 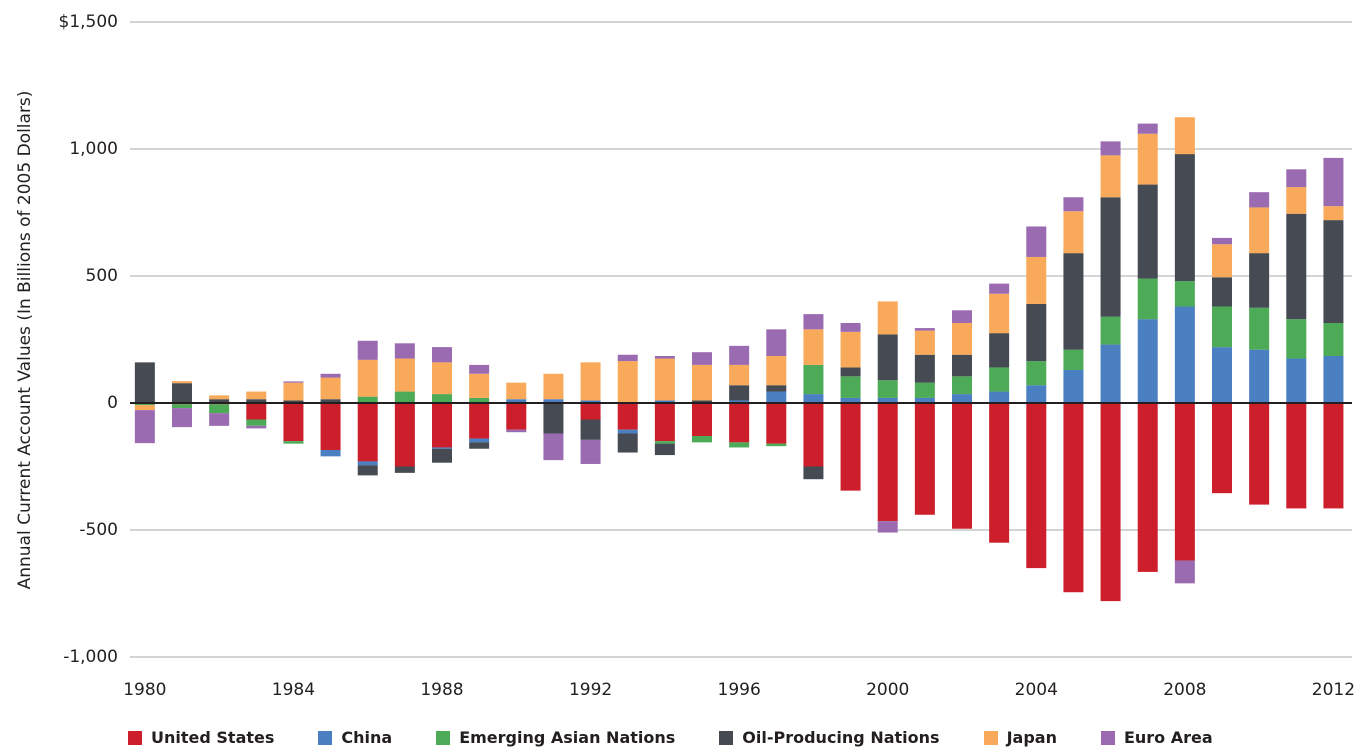 What do you see at coordinates (1168, 737) in the screenshot?
I see `legend-label: Euro Area` at bounding box center [1168, 737].